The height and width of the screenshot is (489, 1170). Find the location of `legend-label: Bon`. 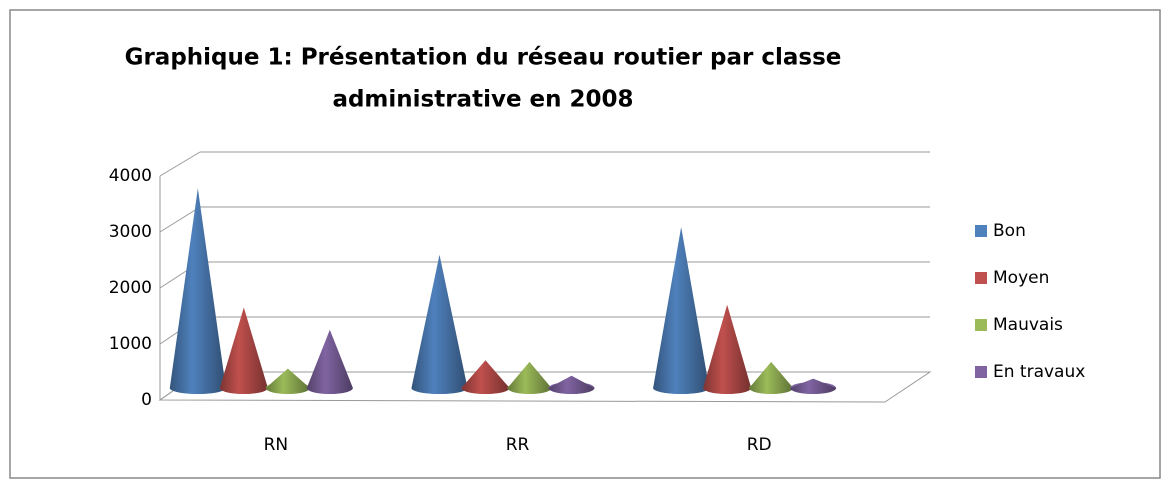

legend-label: Bon is located at coordinates (1009, 231).